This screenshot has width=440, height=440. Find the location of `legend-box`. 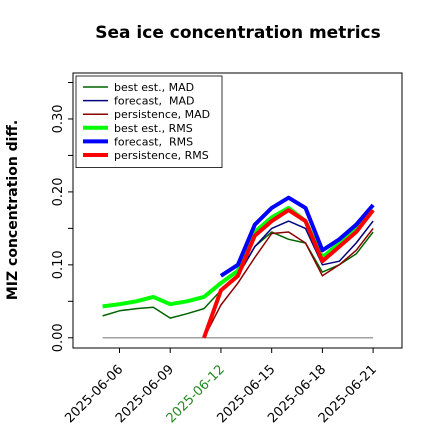

legend-box is located at coordinates (149, 121).